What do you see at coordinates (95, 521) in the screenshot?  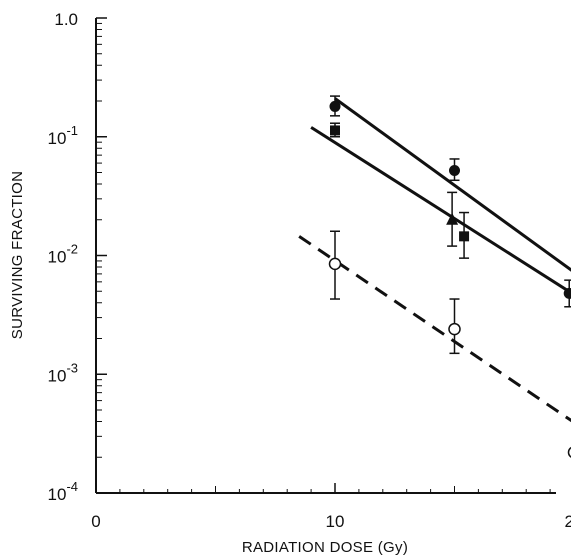 I see `x-tick-label: 0` at bounding box center [95, 521].